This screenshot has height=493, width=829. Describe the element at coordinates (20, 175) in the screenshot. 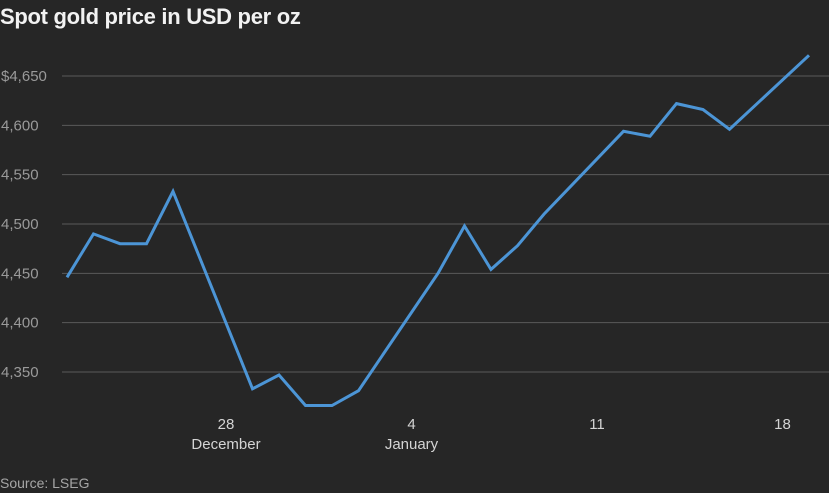

I see `y-tick-label: 4,550` at that location.